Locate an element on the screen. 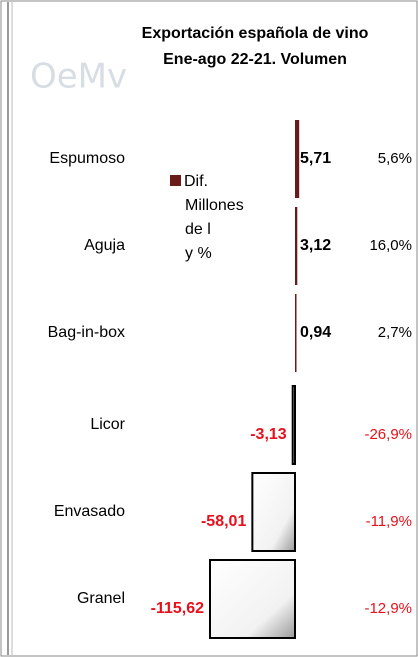  value-label: 5,71 is located at coordinates (315, 158).